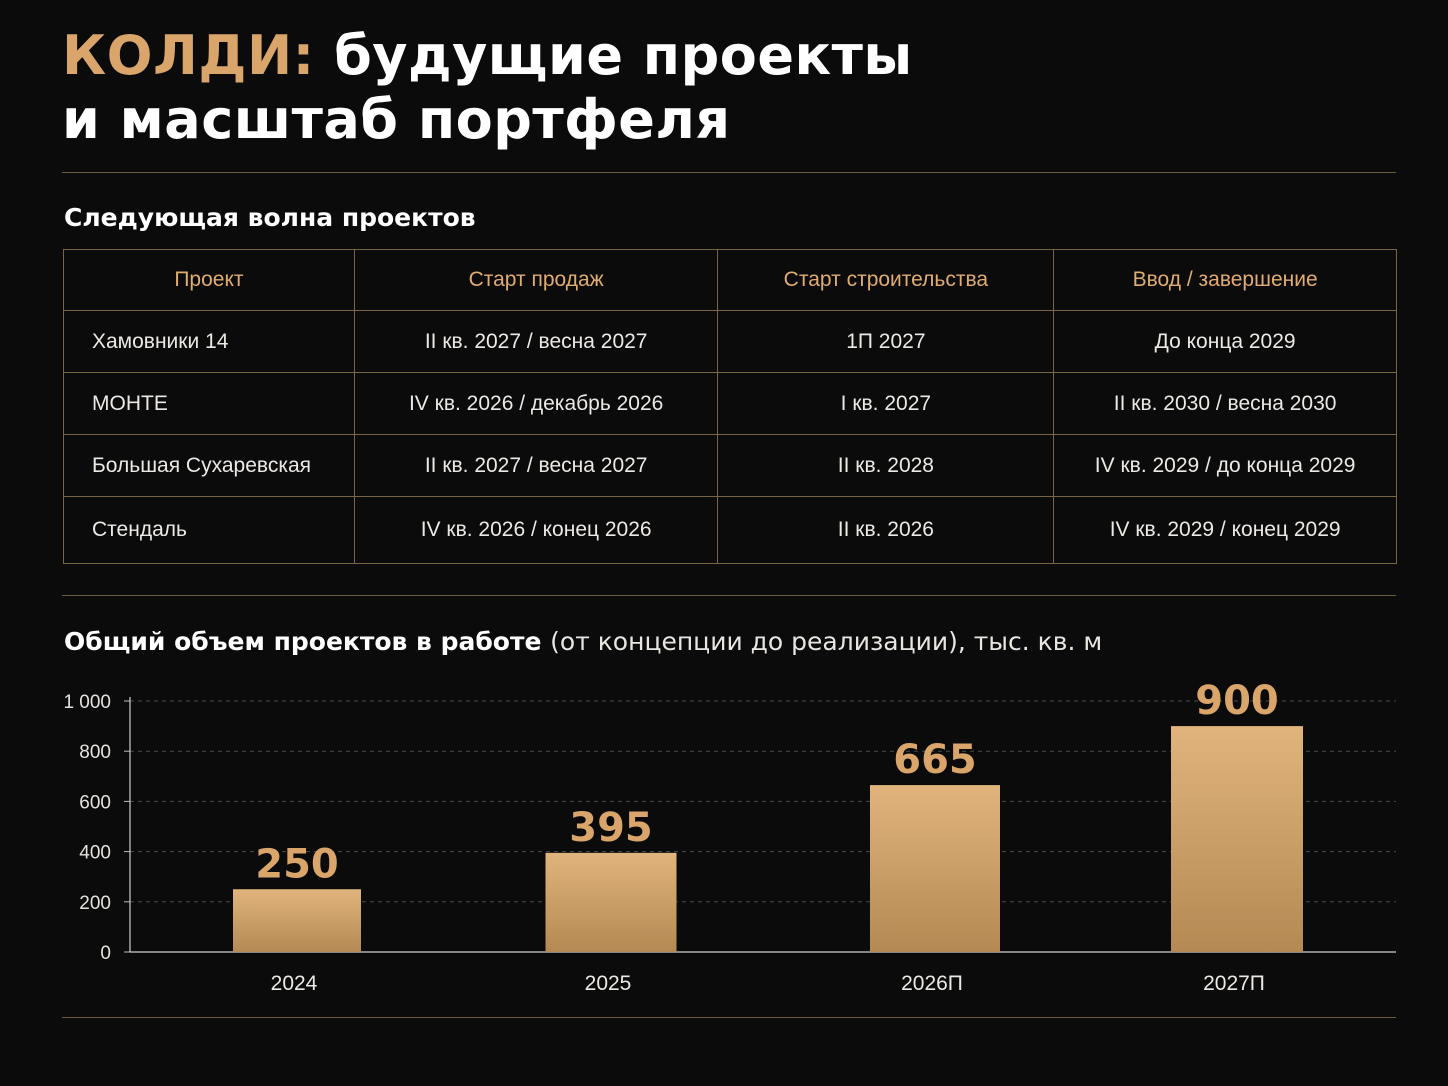 The width and height of the screenshot is (1448, 1086). What do you see at coordinates (1225, 403) in the screenshot?
I see `completion-cell: II кв. 2030 / весна 2030` at bounding box center [1225, 403].